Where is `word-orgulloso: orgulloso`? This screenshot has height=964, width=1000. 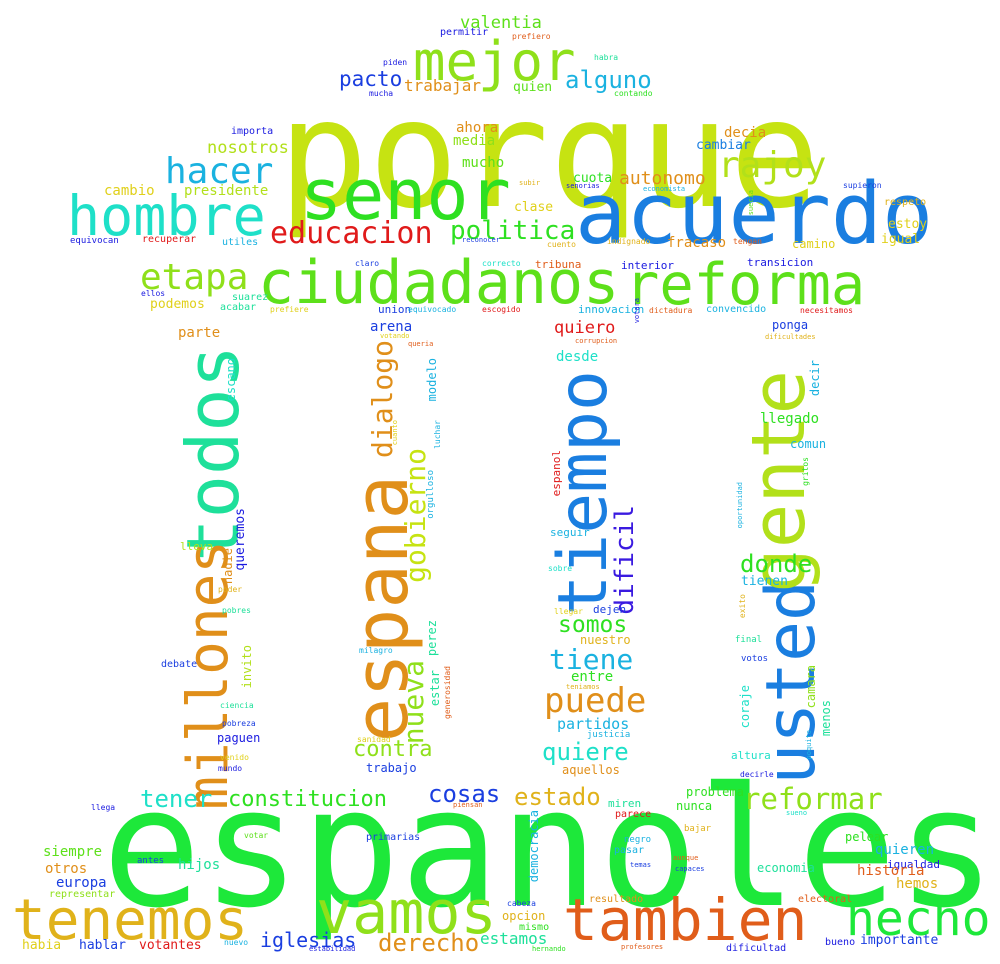 word-orgulloso: orgulloso is located at coordinates (431, 494).